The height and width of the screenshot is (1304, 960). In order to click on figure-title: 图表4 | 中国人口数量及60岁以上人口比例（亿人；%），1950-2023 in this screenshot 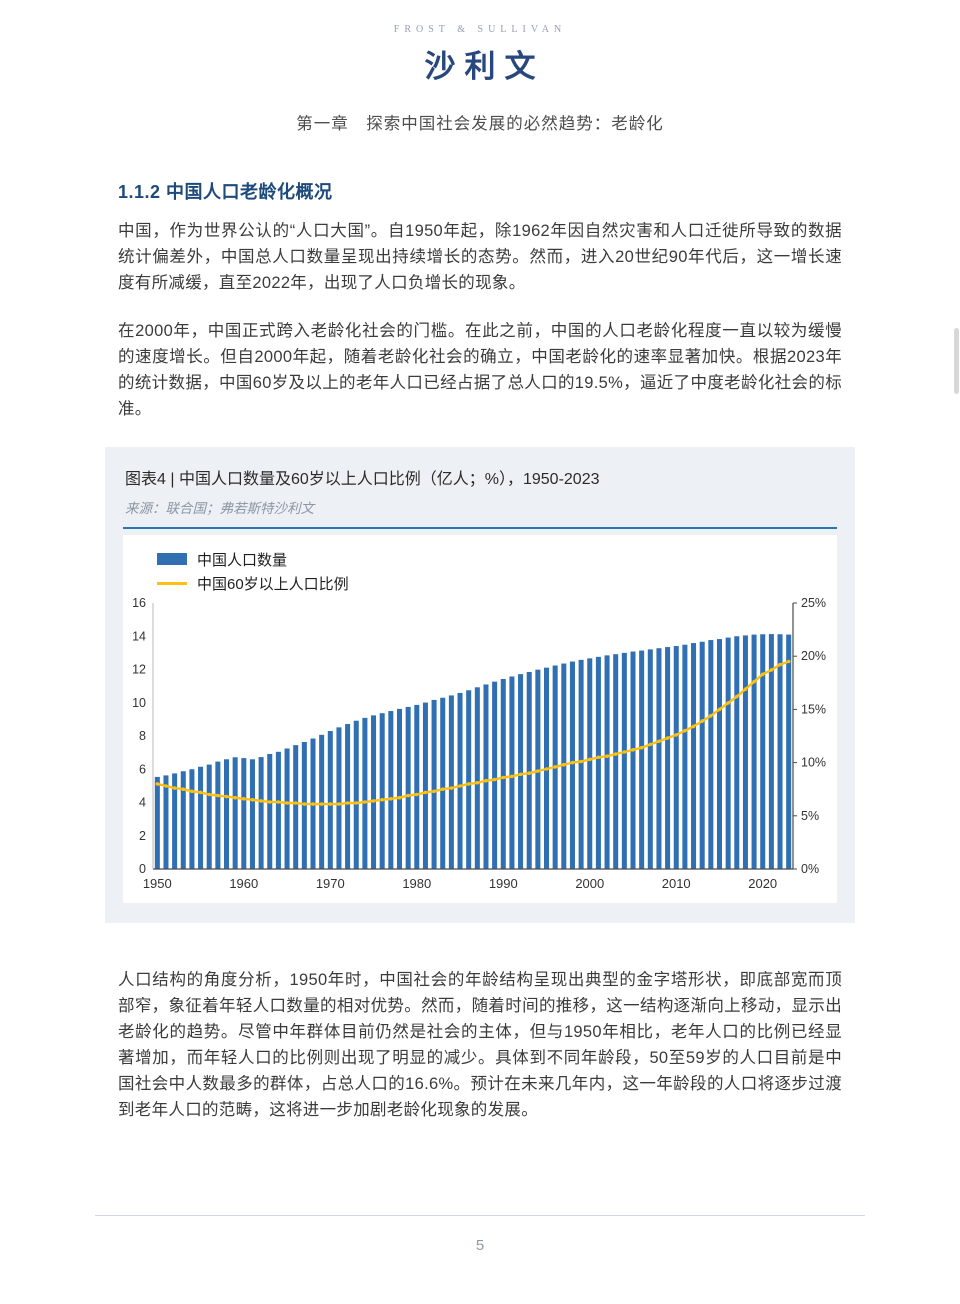, I will do `click(362, 479)`.